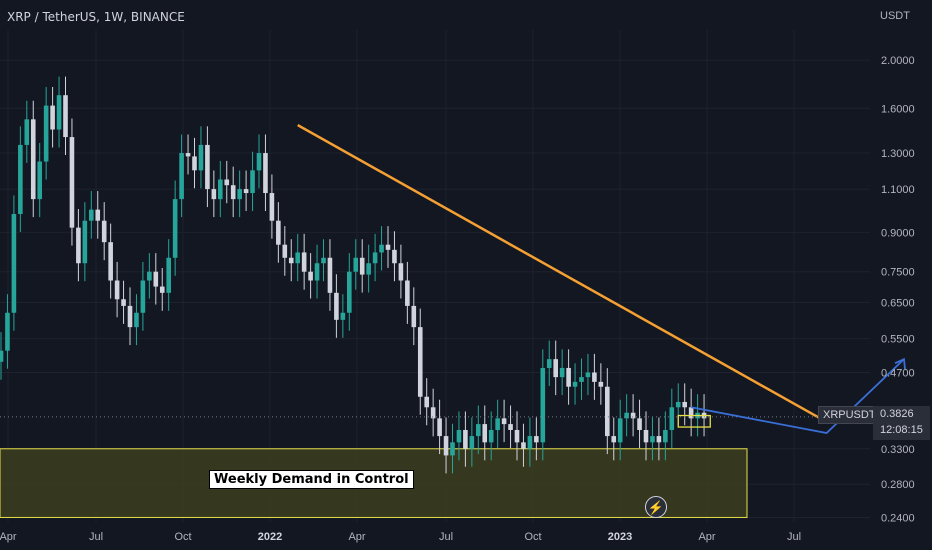 The image size is (932, 550). What do you see at coordinates (898, 273) in the screenshot?
I see `price-tick-label: 0.7500` at bounding box center [898, 273].